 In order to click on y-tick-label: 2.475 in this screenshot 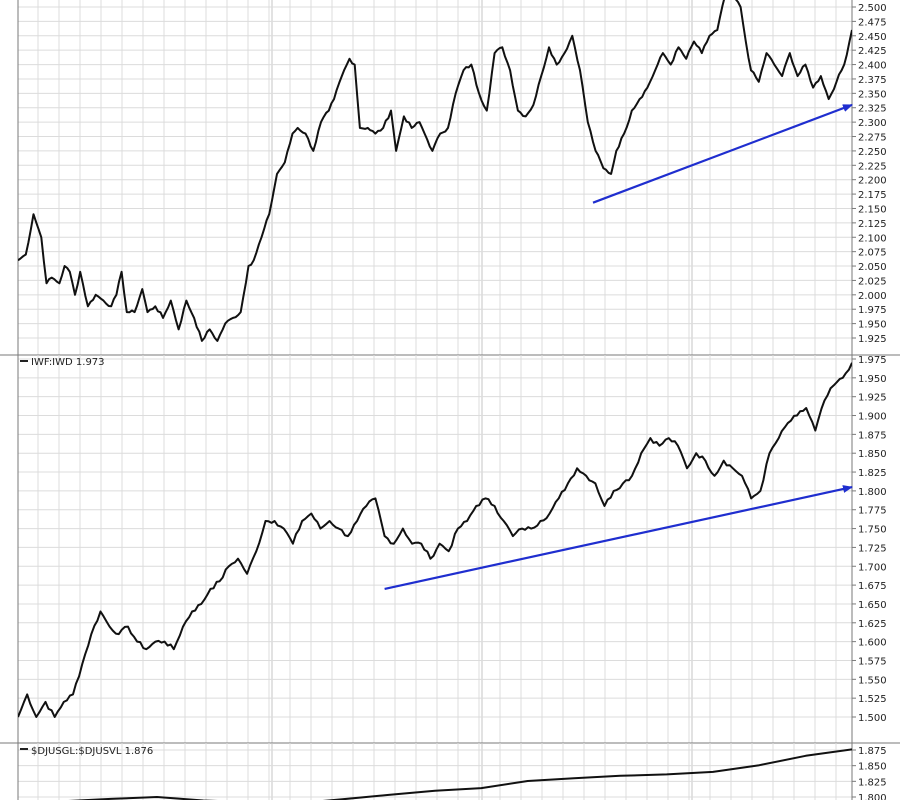, I will do `click(872, 22)`.